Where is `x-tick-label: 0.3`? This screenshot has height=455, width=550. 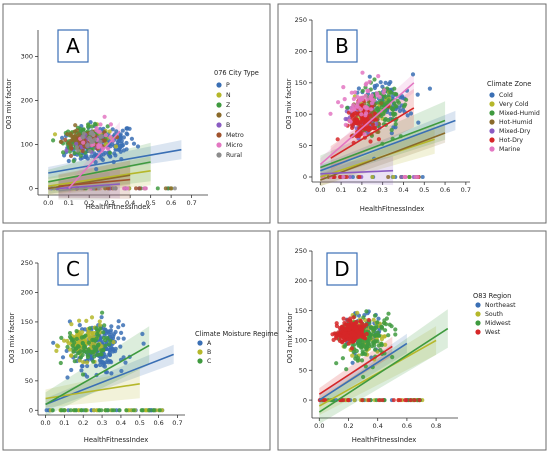 x-tick-label: 0.3 is located at coordinates (110, 203).